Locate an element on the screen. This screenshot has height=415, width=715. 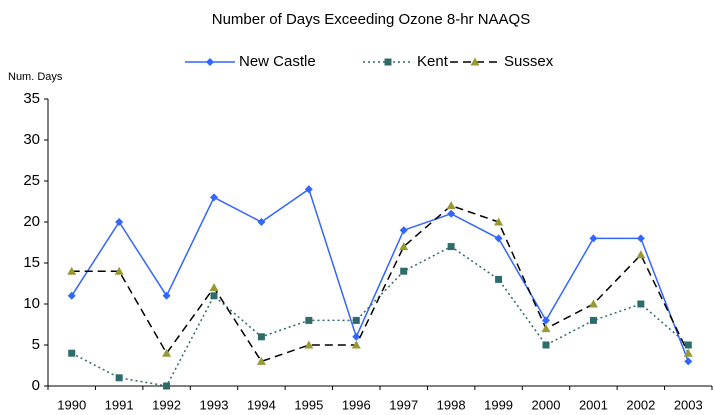
x-tick-label: 1990 is located at coordinates (71, 404).